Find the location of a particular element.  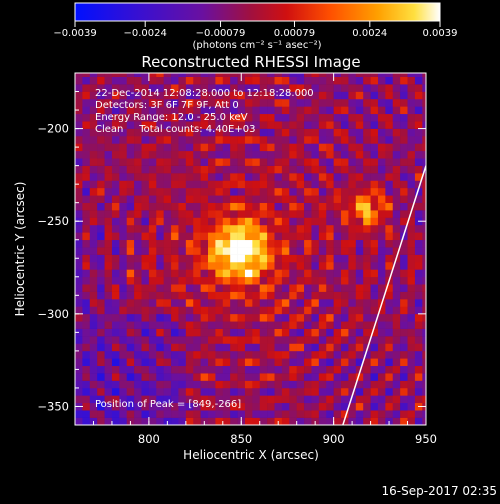

colorbar-tick-label: 0.0024 is located at coordinates (369, 33).